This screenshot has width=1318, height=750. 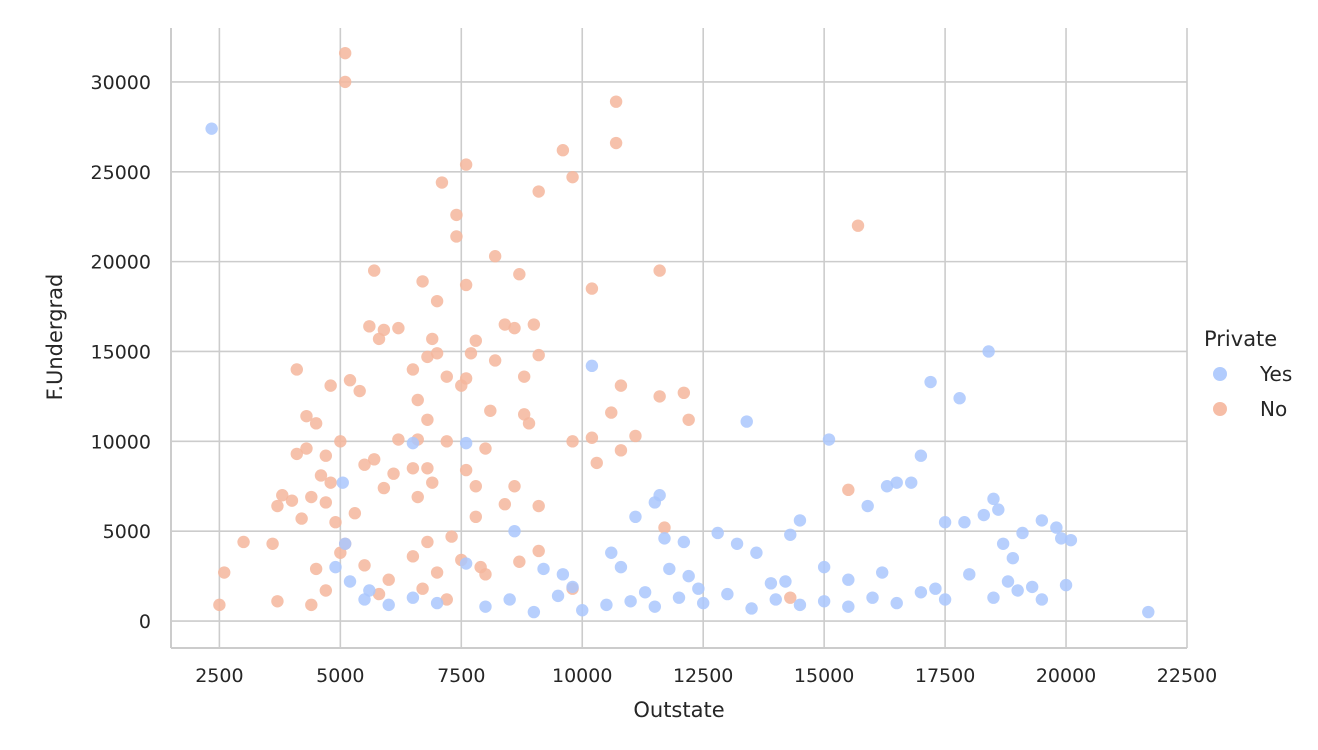 I want to click on y-tick-label: 10000, so click(x=121, y=442).